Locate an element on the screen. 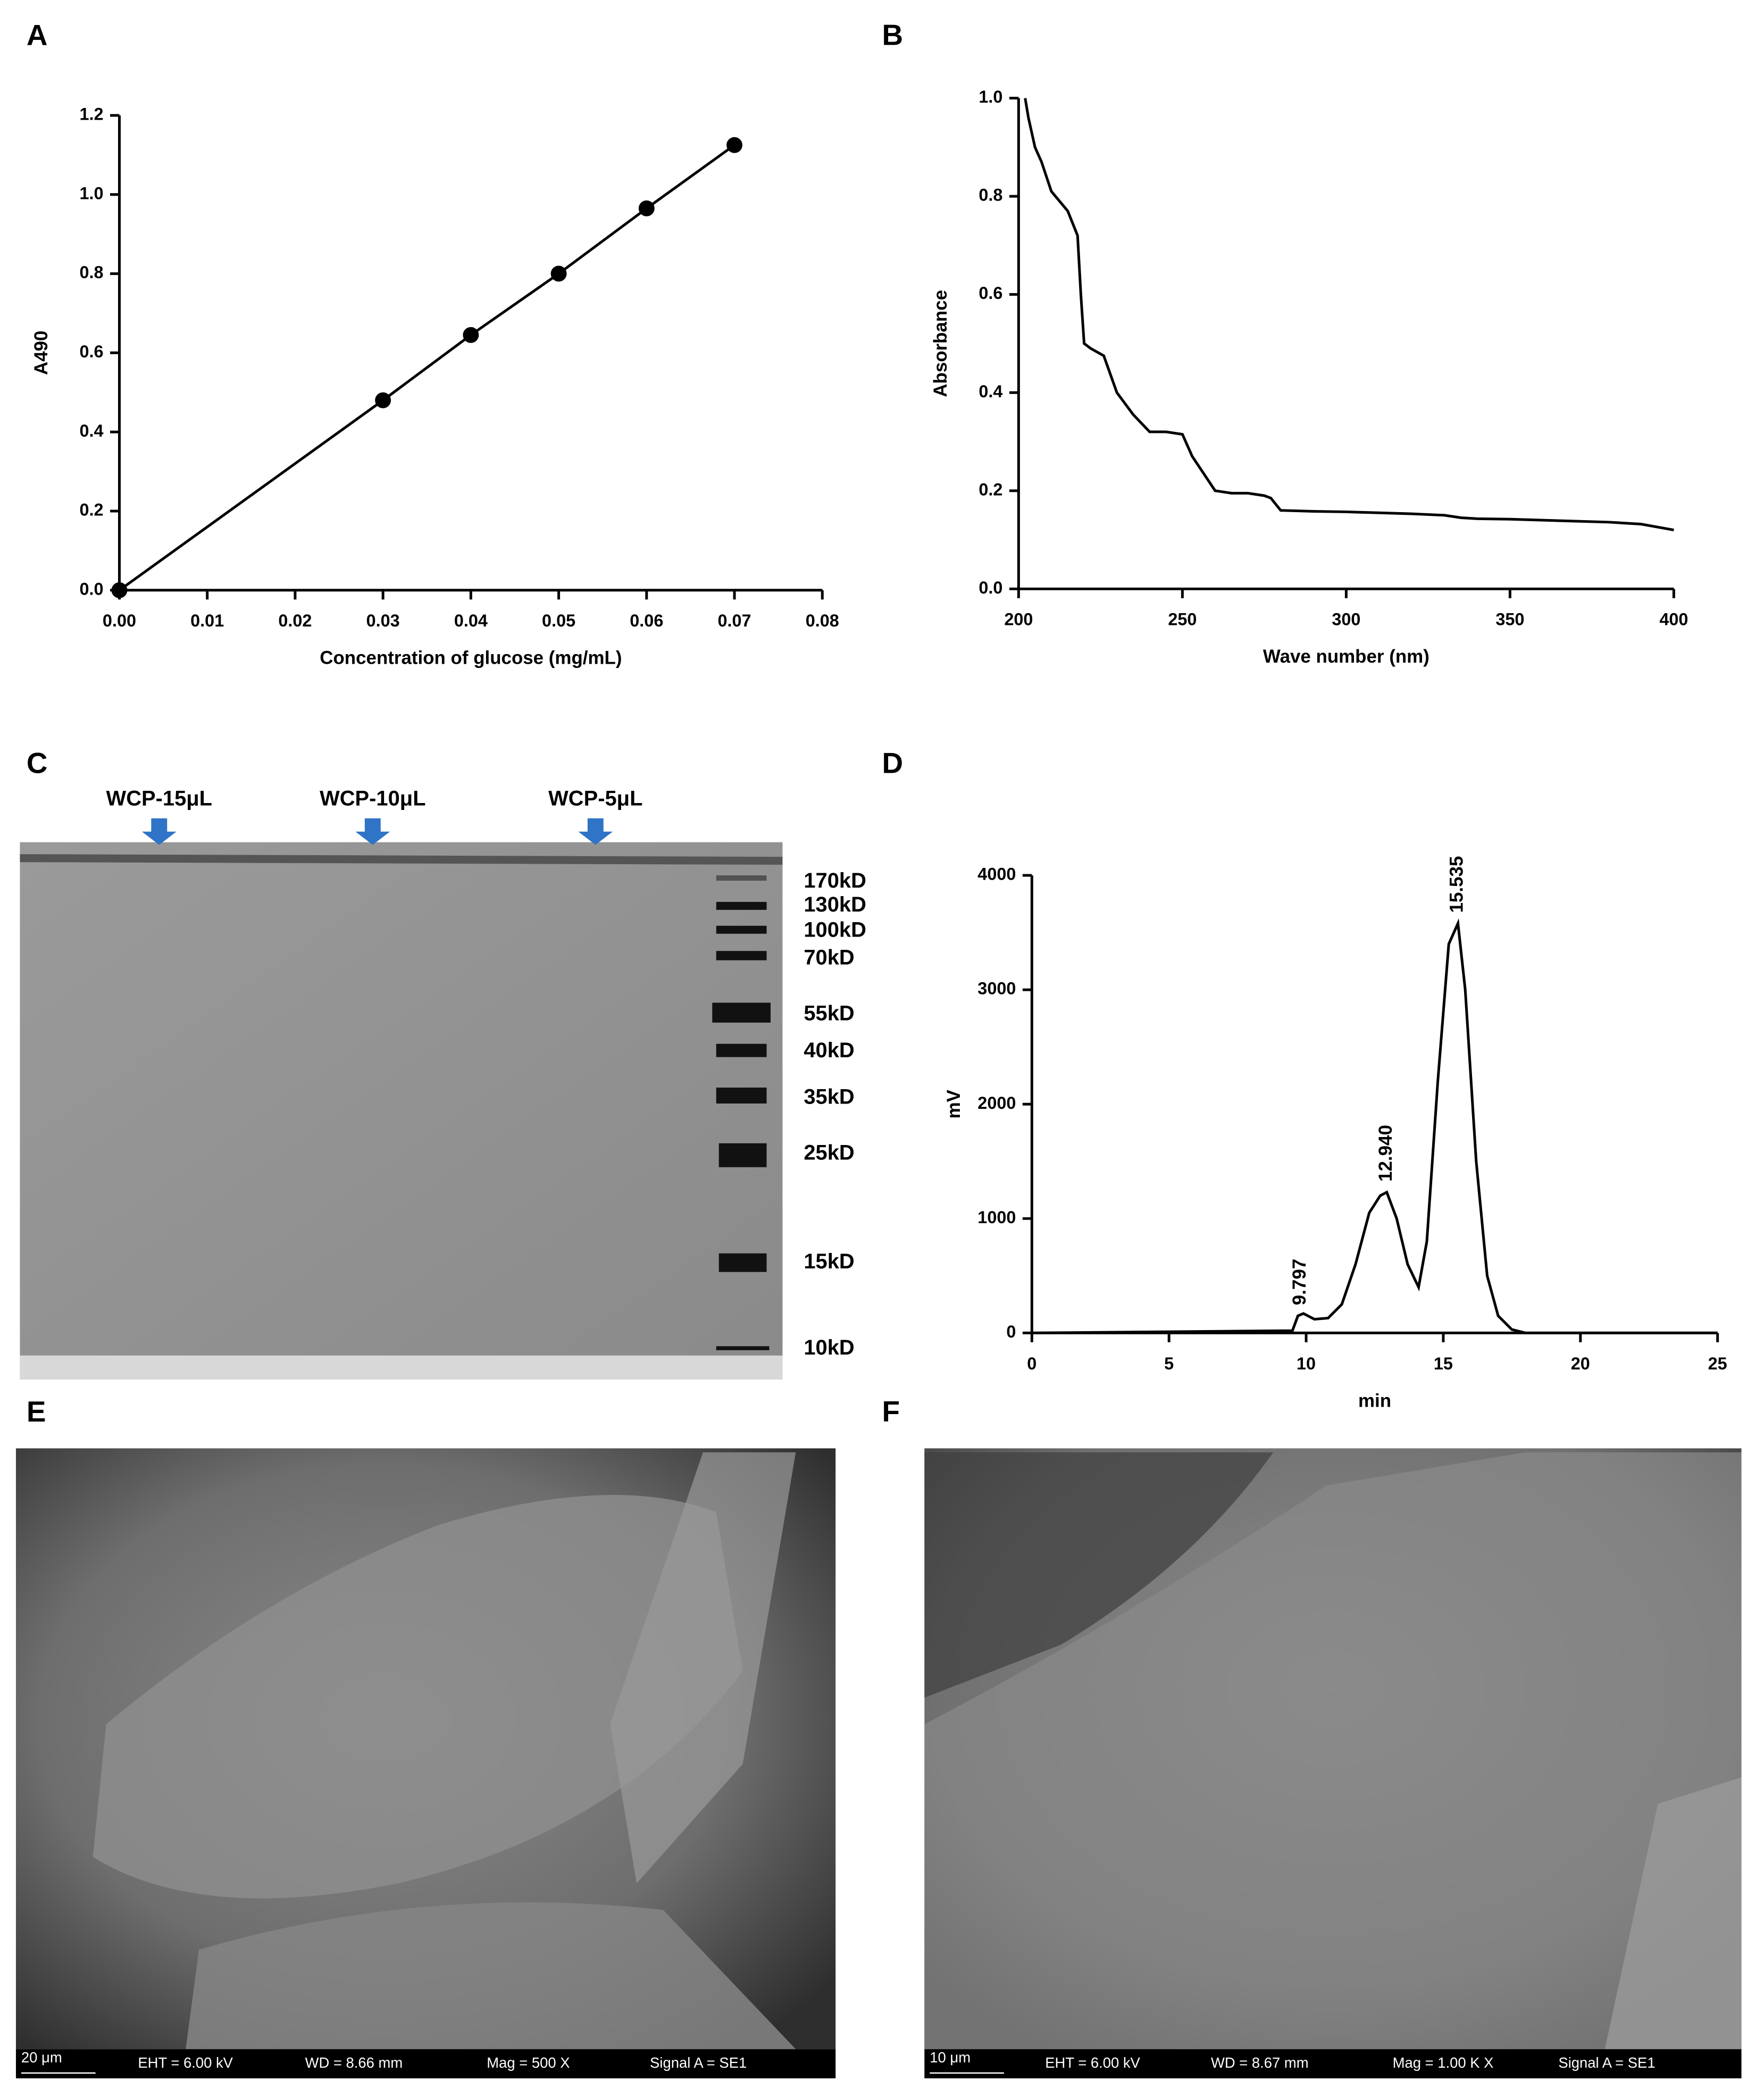  sem-info: WD = 8.66 mm is located at coordinates (354, 2062).